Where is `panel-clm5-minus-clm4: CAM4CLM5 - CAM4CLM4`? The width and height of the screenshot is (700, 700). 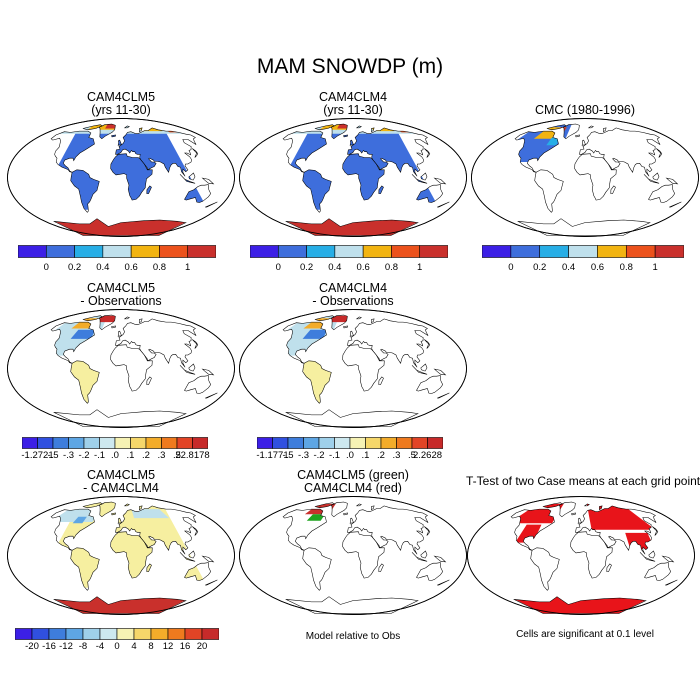
panel-clm5-minus-clm4: CAM4CLM5 - CAM4CLM4 is located at coordinates (121, 542).